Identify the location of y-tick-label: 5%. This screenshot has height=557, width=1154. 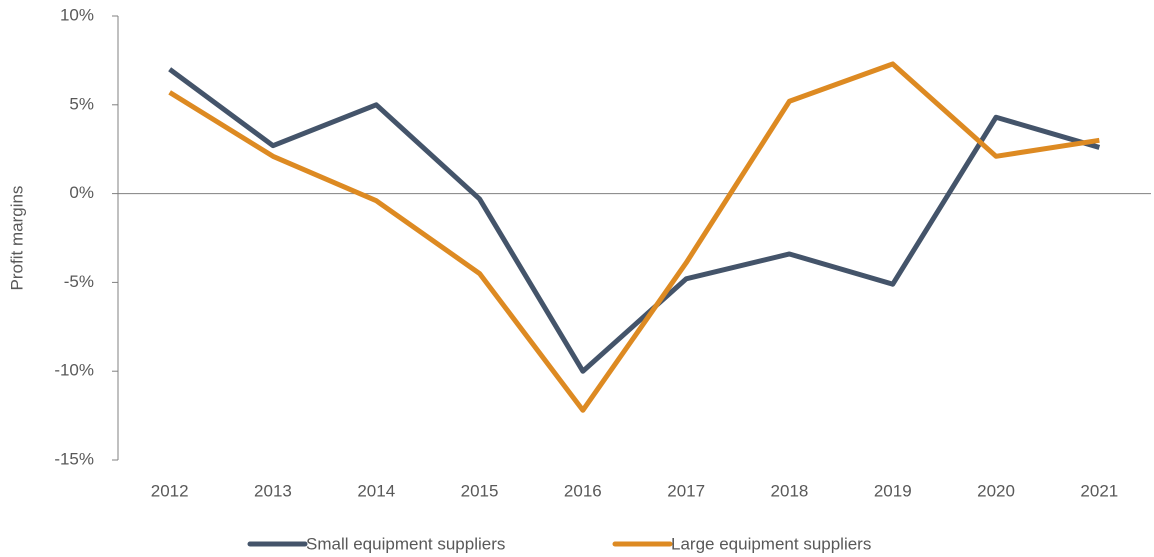
(81, 103).